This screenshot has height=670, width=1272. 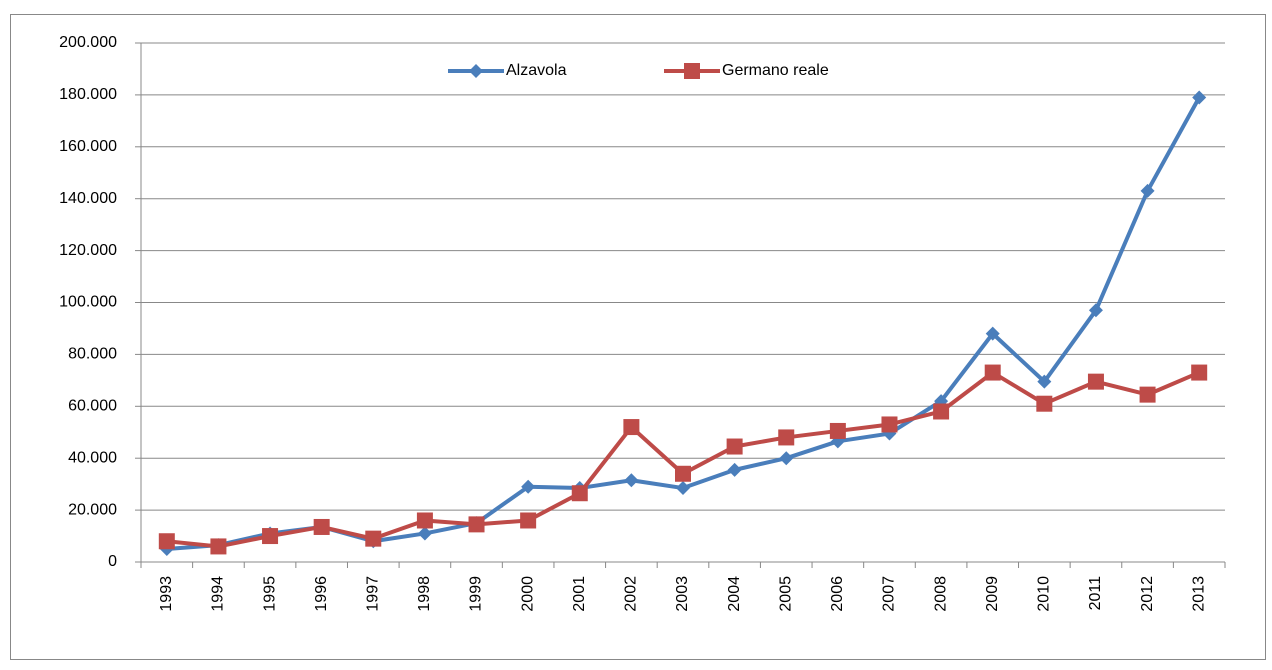 I want to click on legend-label: Alzavola, so click(x=536, y=70).